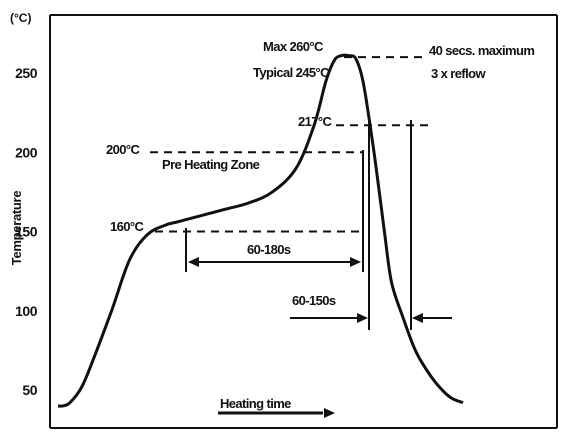 This screenshot has width=563, height=433. What do you see at coordinates (458, 73) in the screenshot?
I see `reflow-count-label: 3 x reflow` at bounding box center [458, 73].